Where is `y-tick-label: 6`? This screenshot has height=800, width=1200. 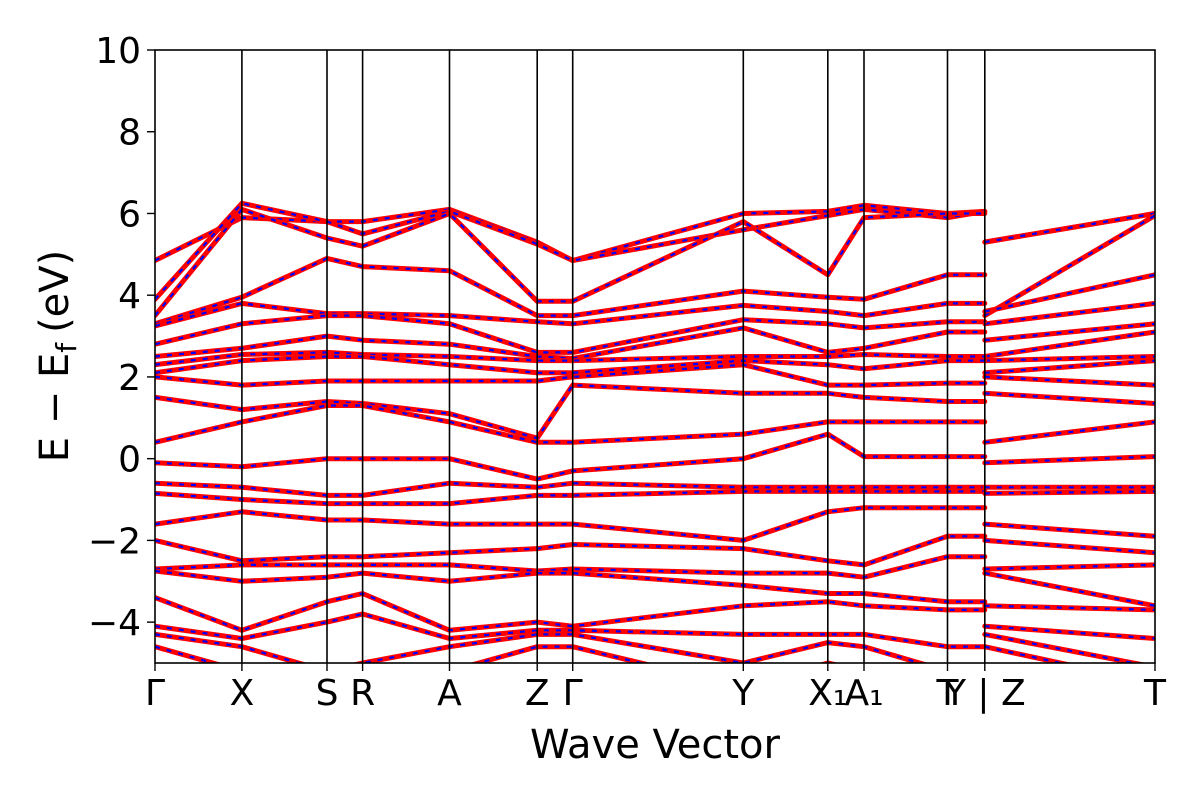 y-tick-label: 6 is located at coordinates (129, 214).